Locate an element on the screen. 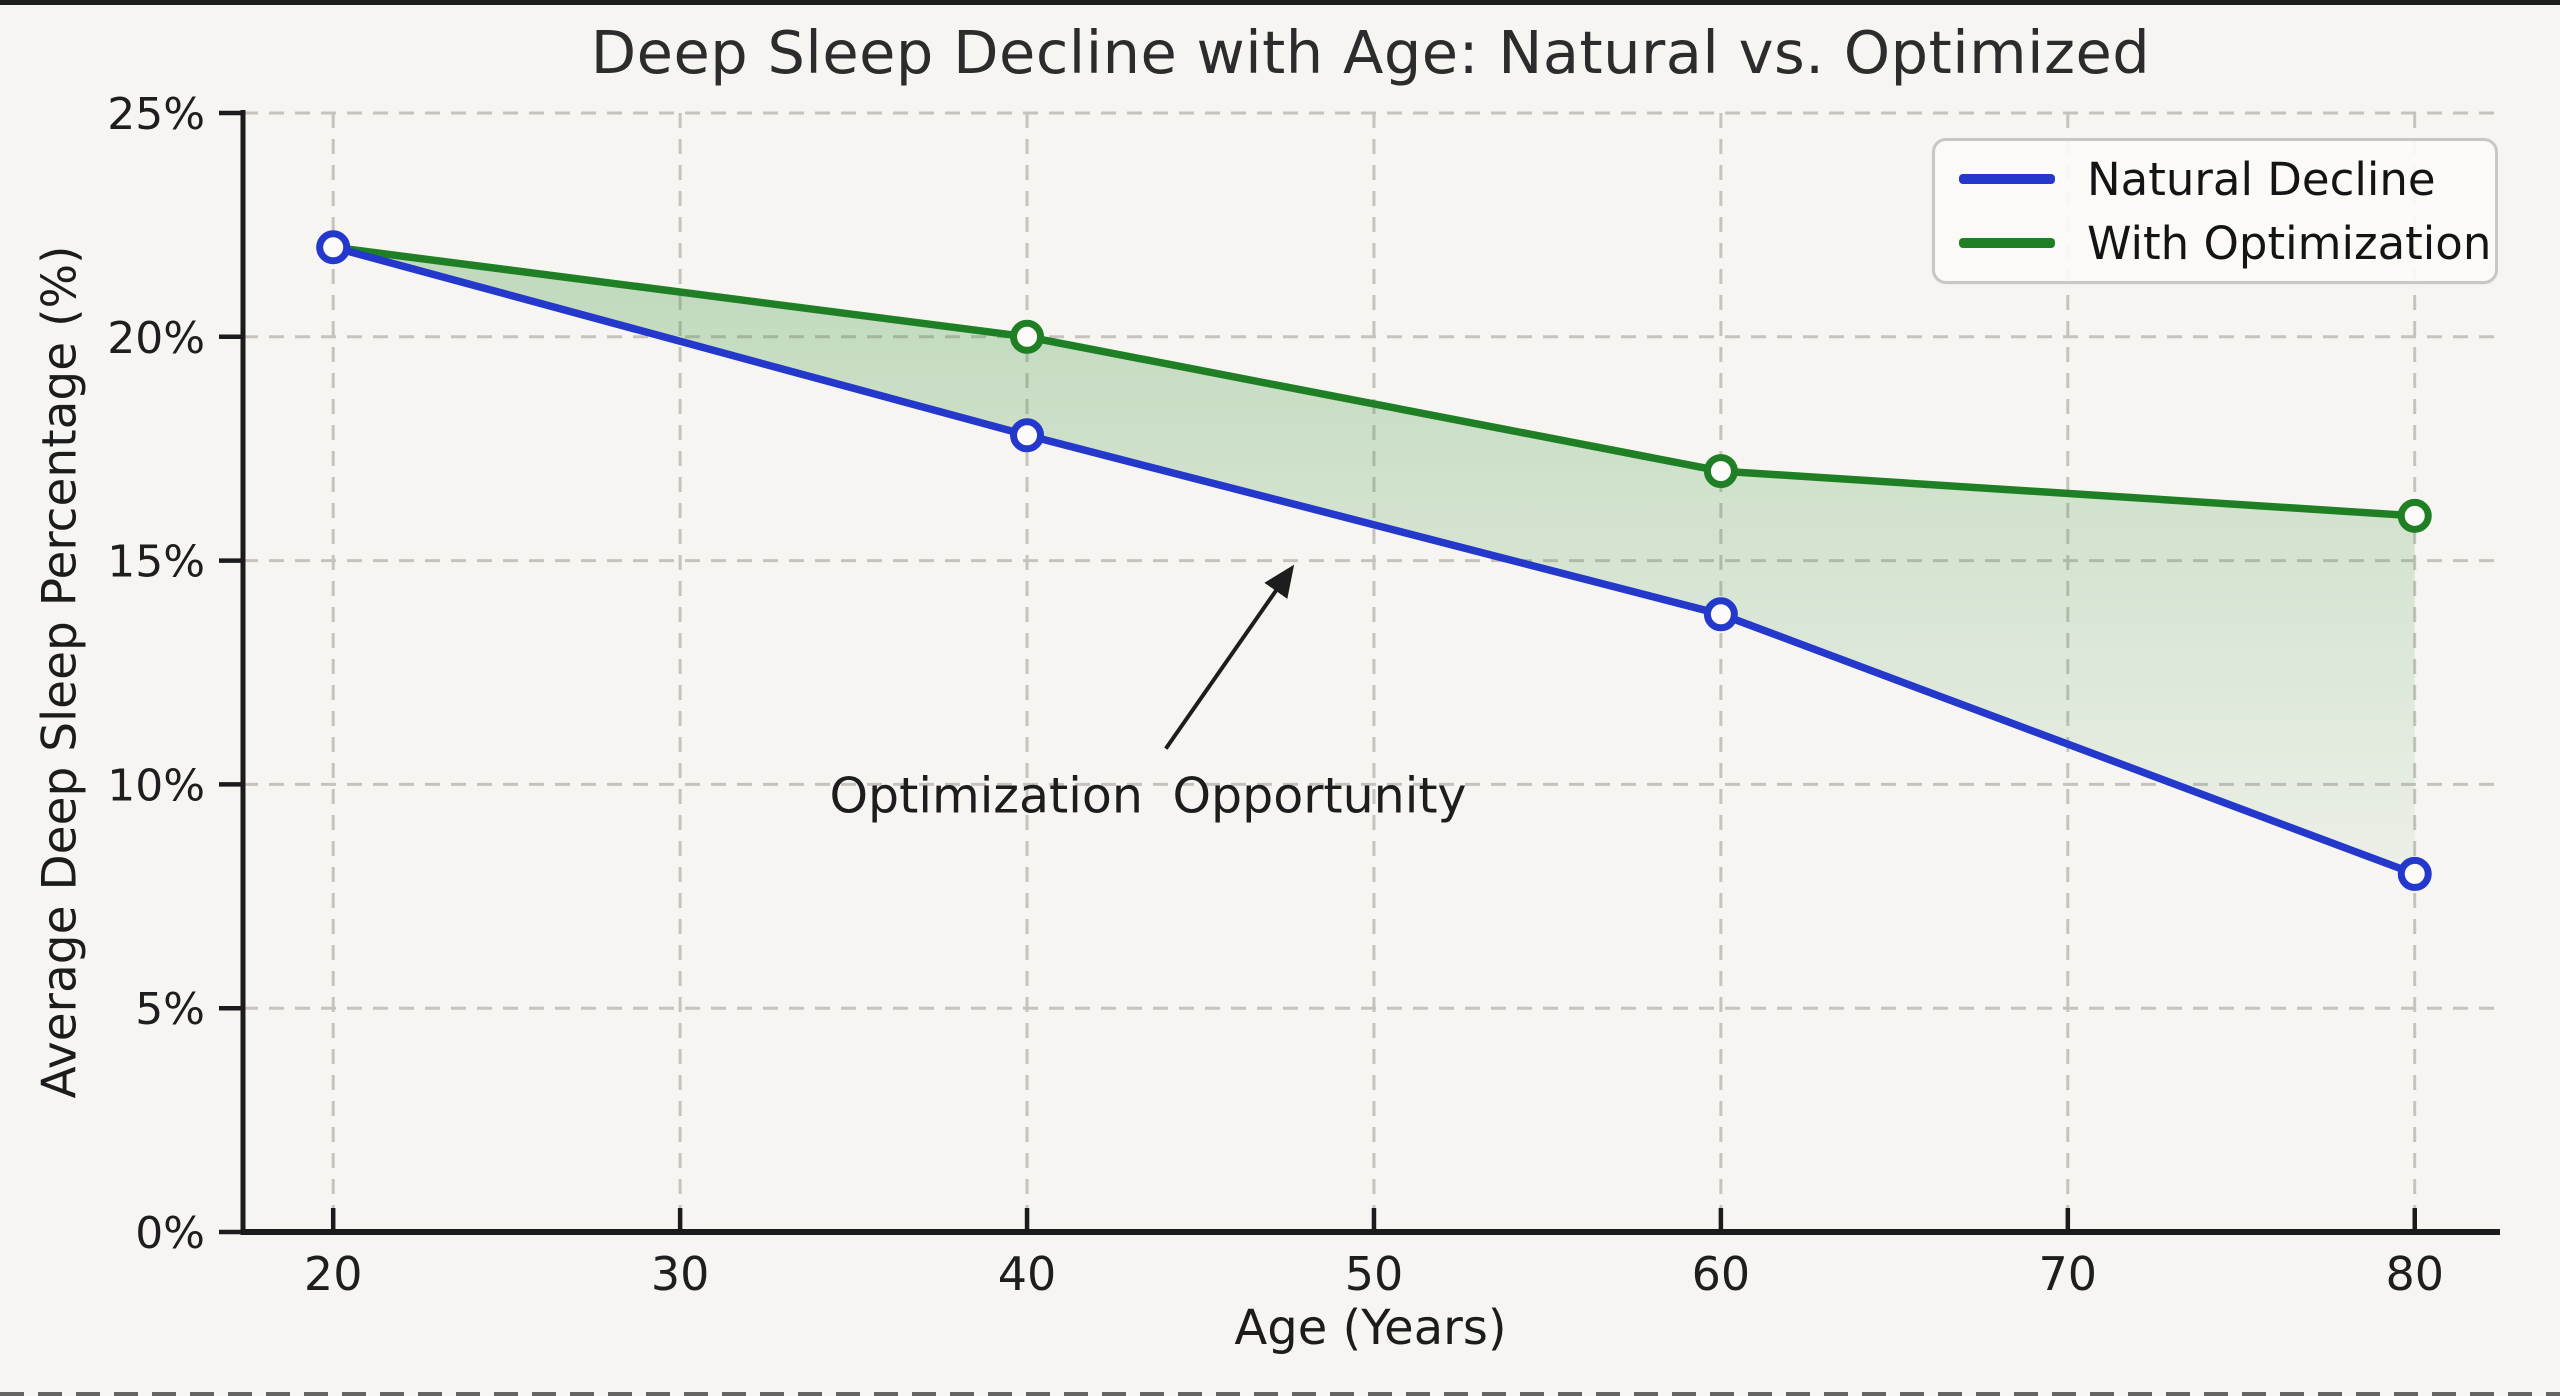  y-tick-label: 20% is located at coordinates (156, 338).